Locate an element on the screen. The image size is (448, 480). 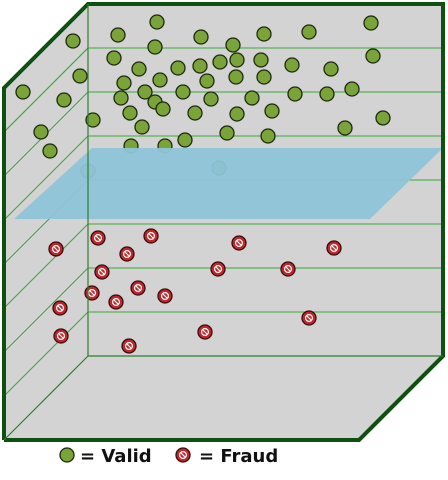
legend-valid-marker is located at coordinates (67, 455).